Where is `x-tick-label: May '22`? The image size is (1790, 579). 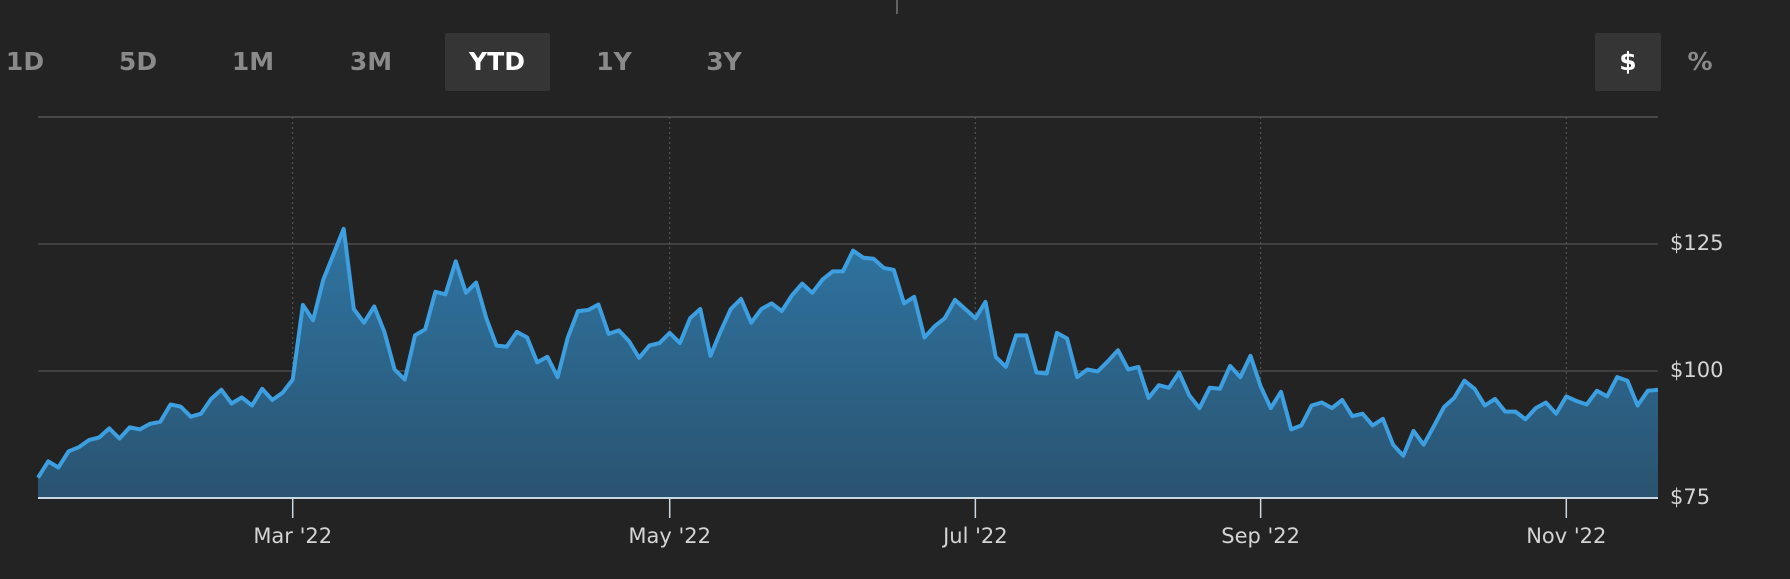
x-tick-label: May '22 is located at coordinates (669, 536).